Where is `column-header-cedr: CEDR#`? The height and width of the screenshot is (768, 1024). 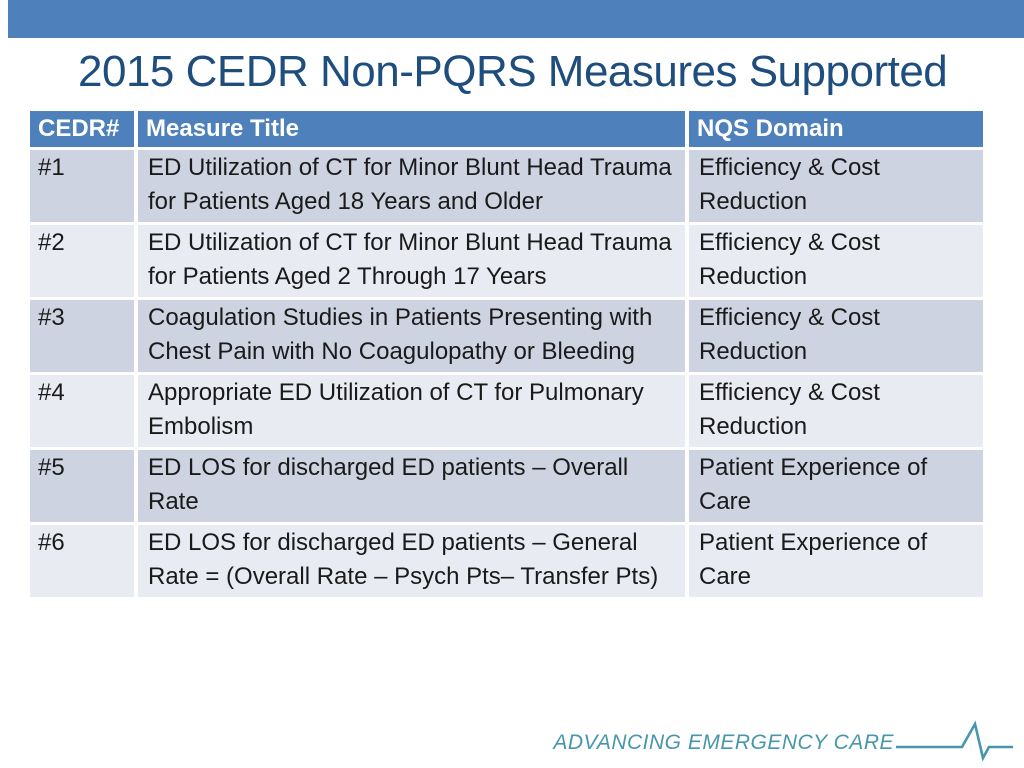 column-header-cedr: CEDR# is located at coordinates (82, 129).